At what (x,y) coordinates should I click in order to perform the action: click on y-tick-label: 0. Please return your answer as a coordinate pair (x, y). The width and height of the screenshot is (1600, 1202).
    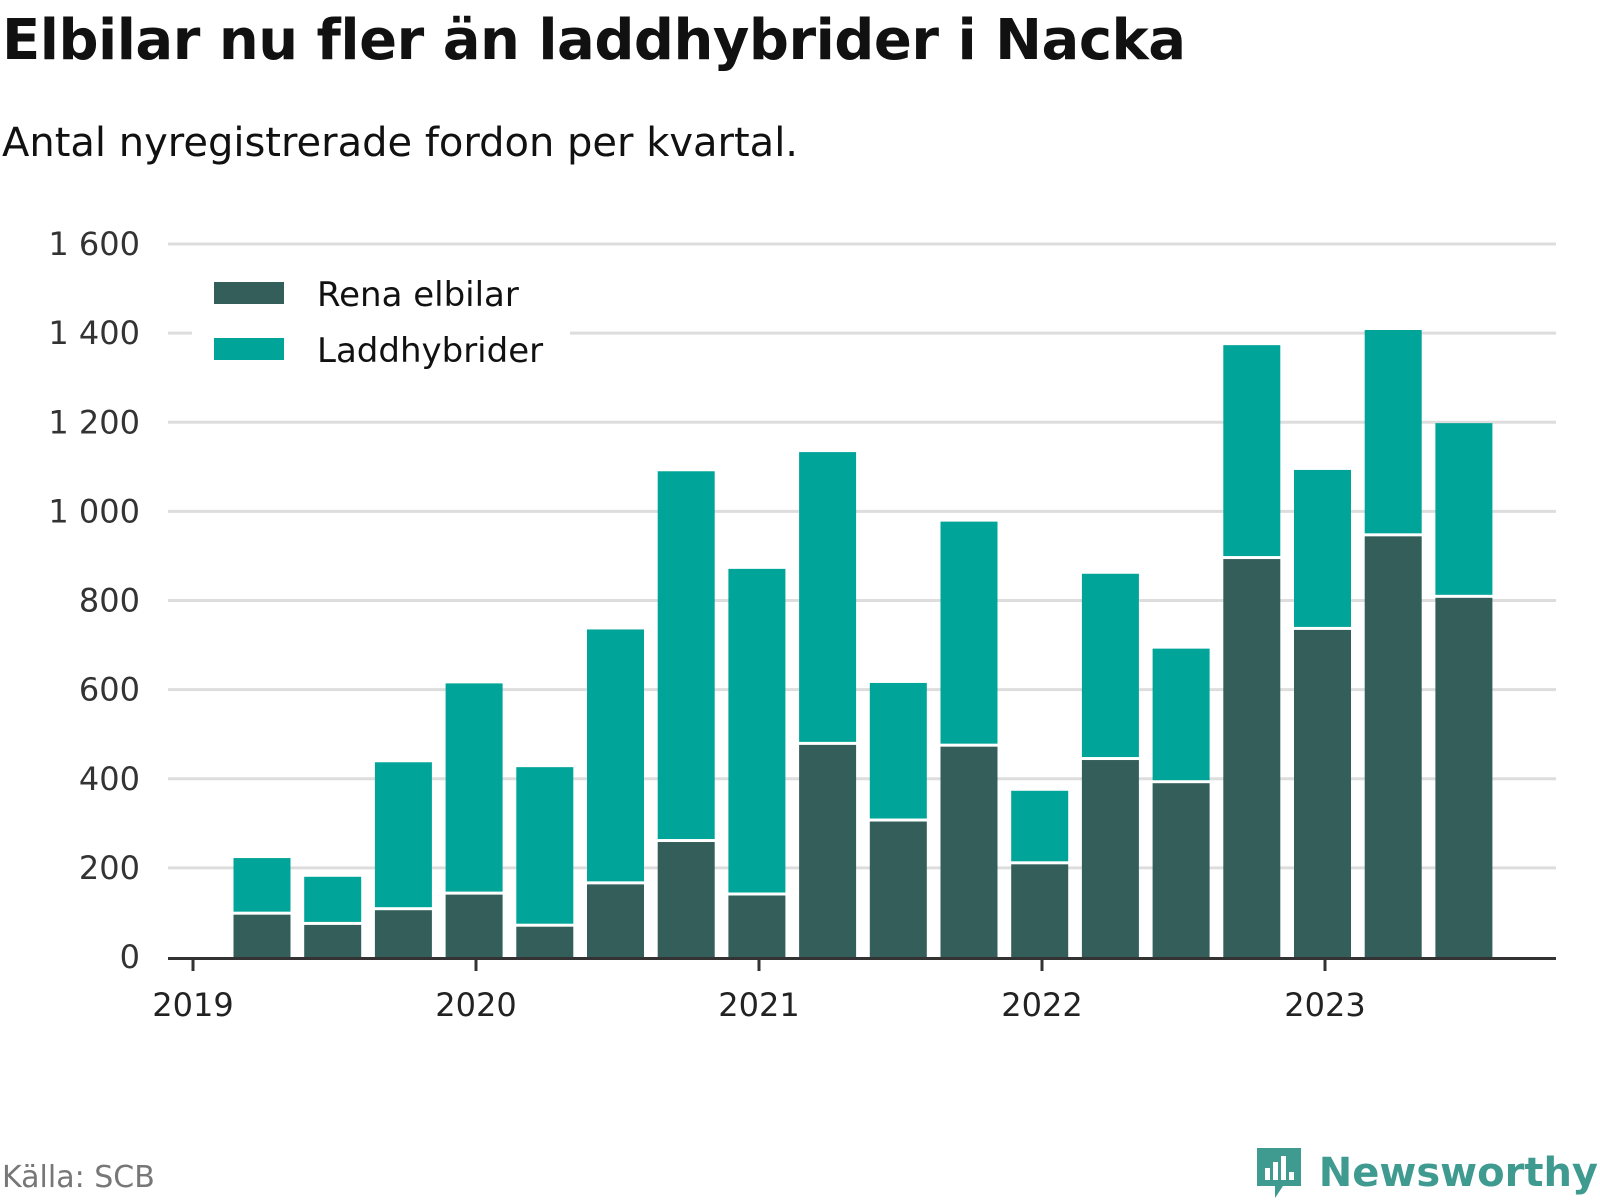
    Looking at the image, I should click on (130, 957).